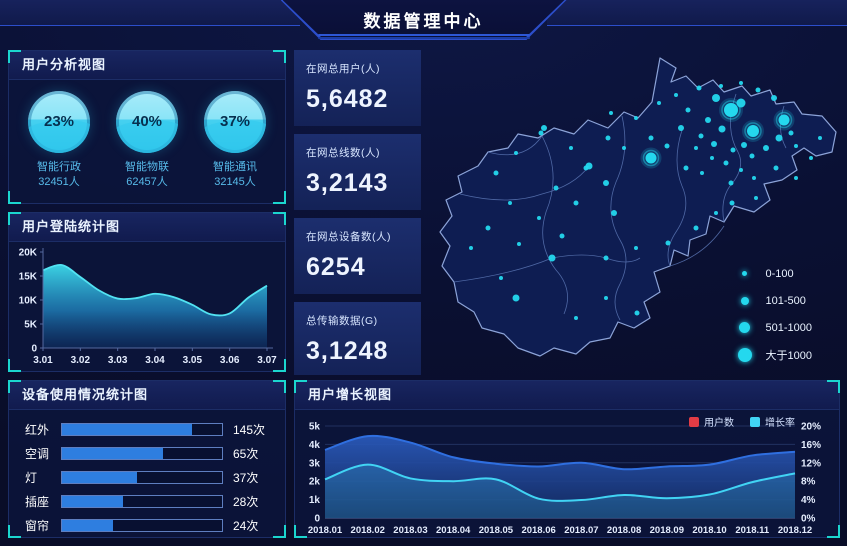 The image size is (847, 546). What do you see at coordinates (709, 530) in the screenshot?
I see `svg-text: 2018.10` at bounding box center [709, 530].